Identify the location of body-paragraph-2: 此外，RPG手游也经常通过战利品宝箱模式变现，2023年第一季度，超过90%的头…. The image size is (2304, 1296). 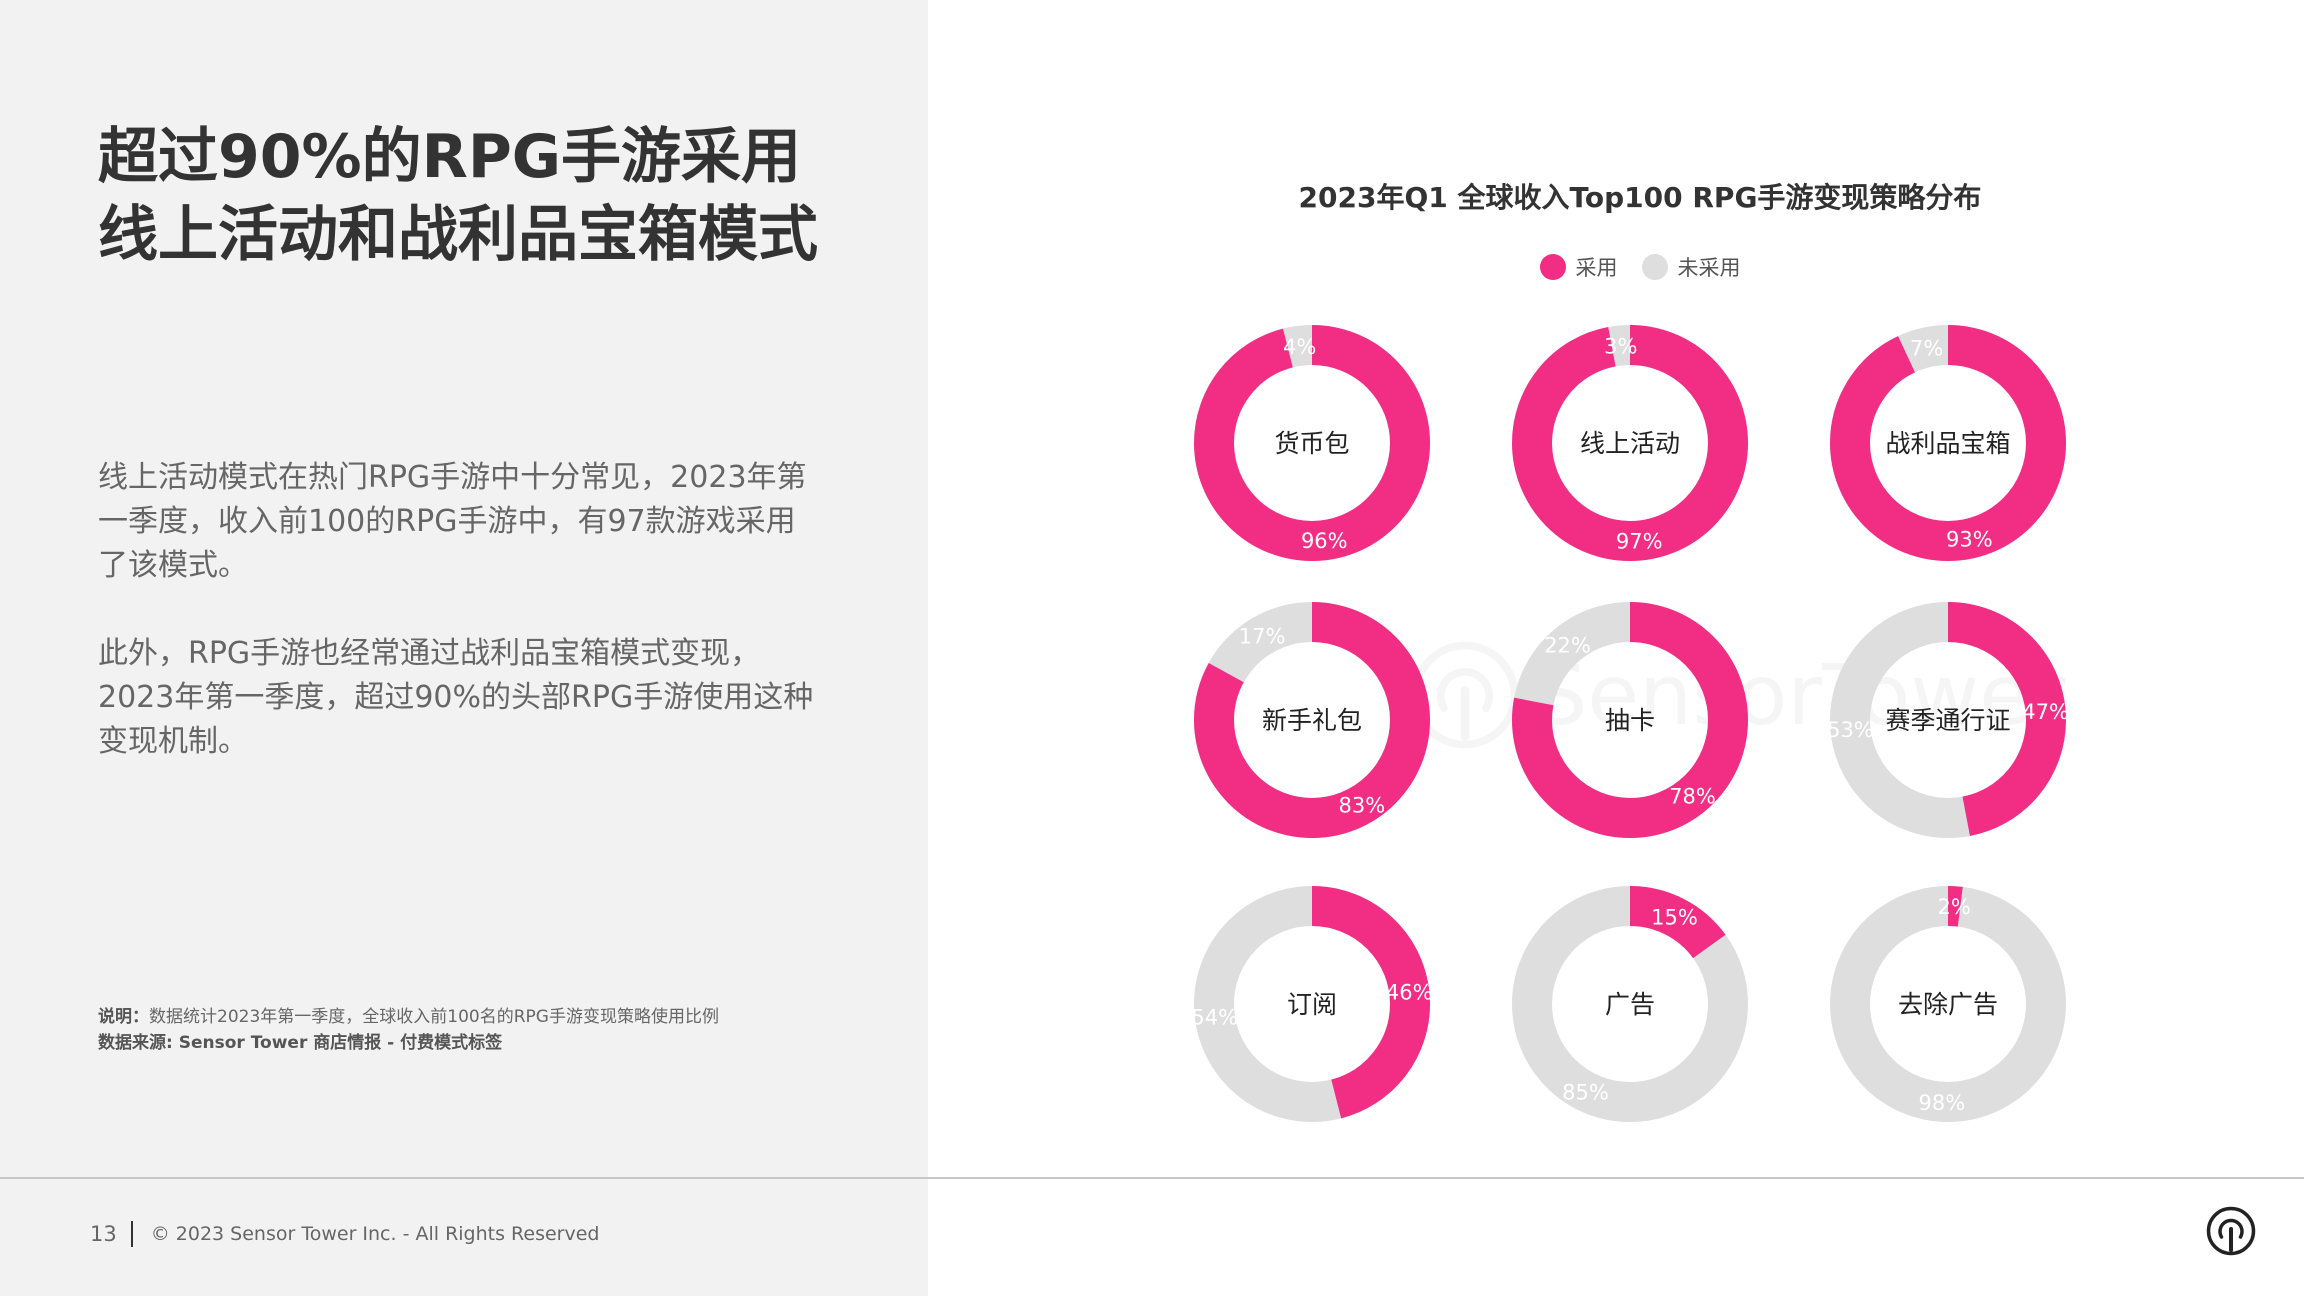
(456, 697).